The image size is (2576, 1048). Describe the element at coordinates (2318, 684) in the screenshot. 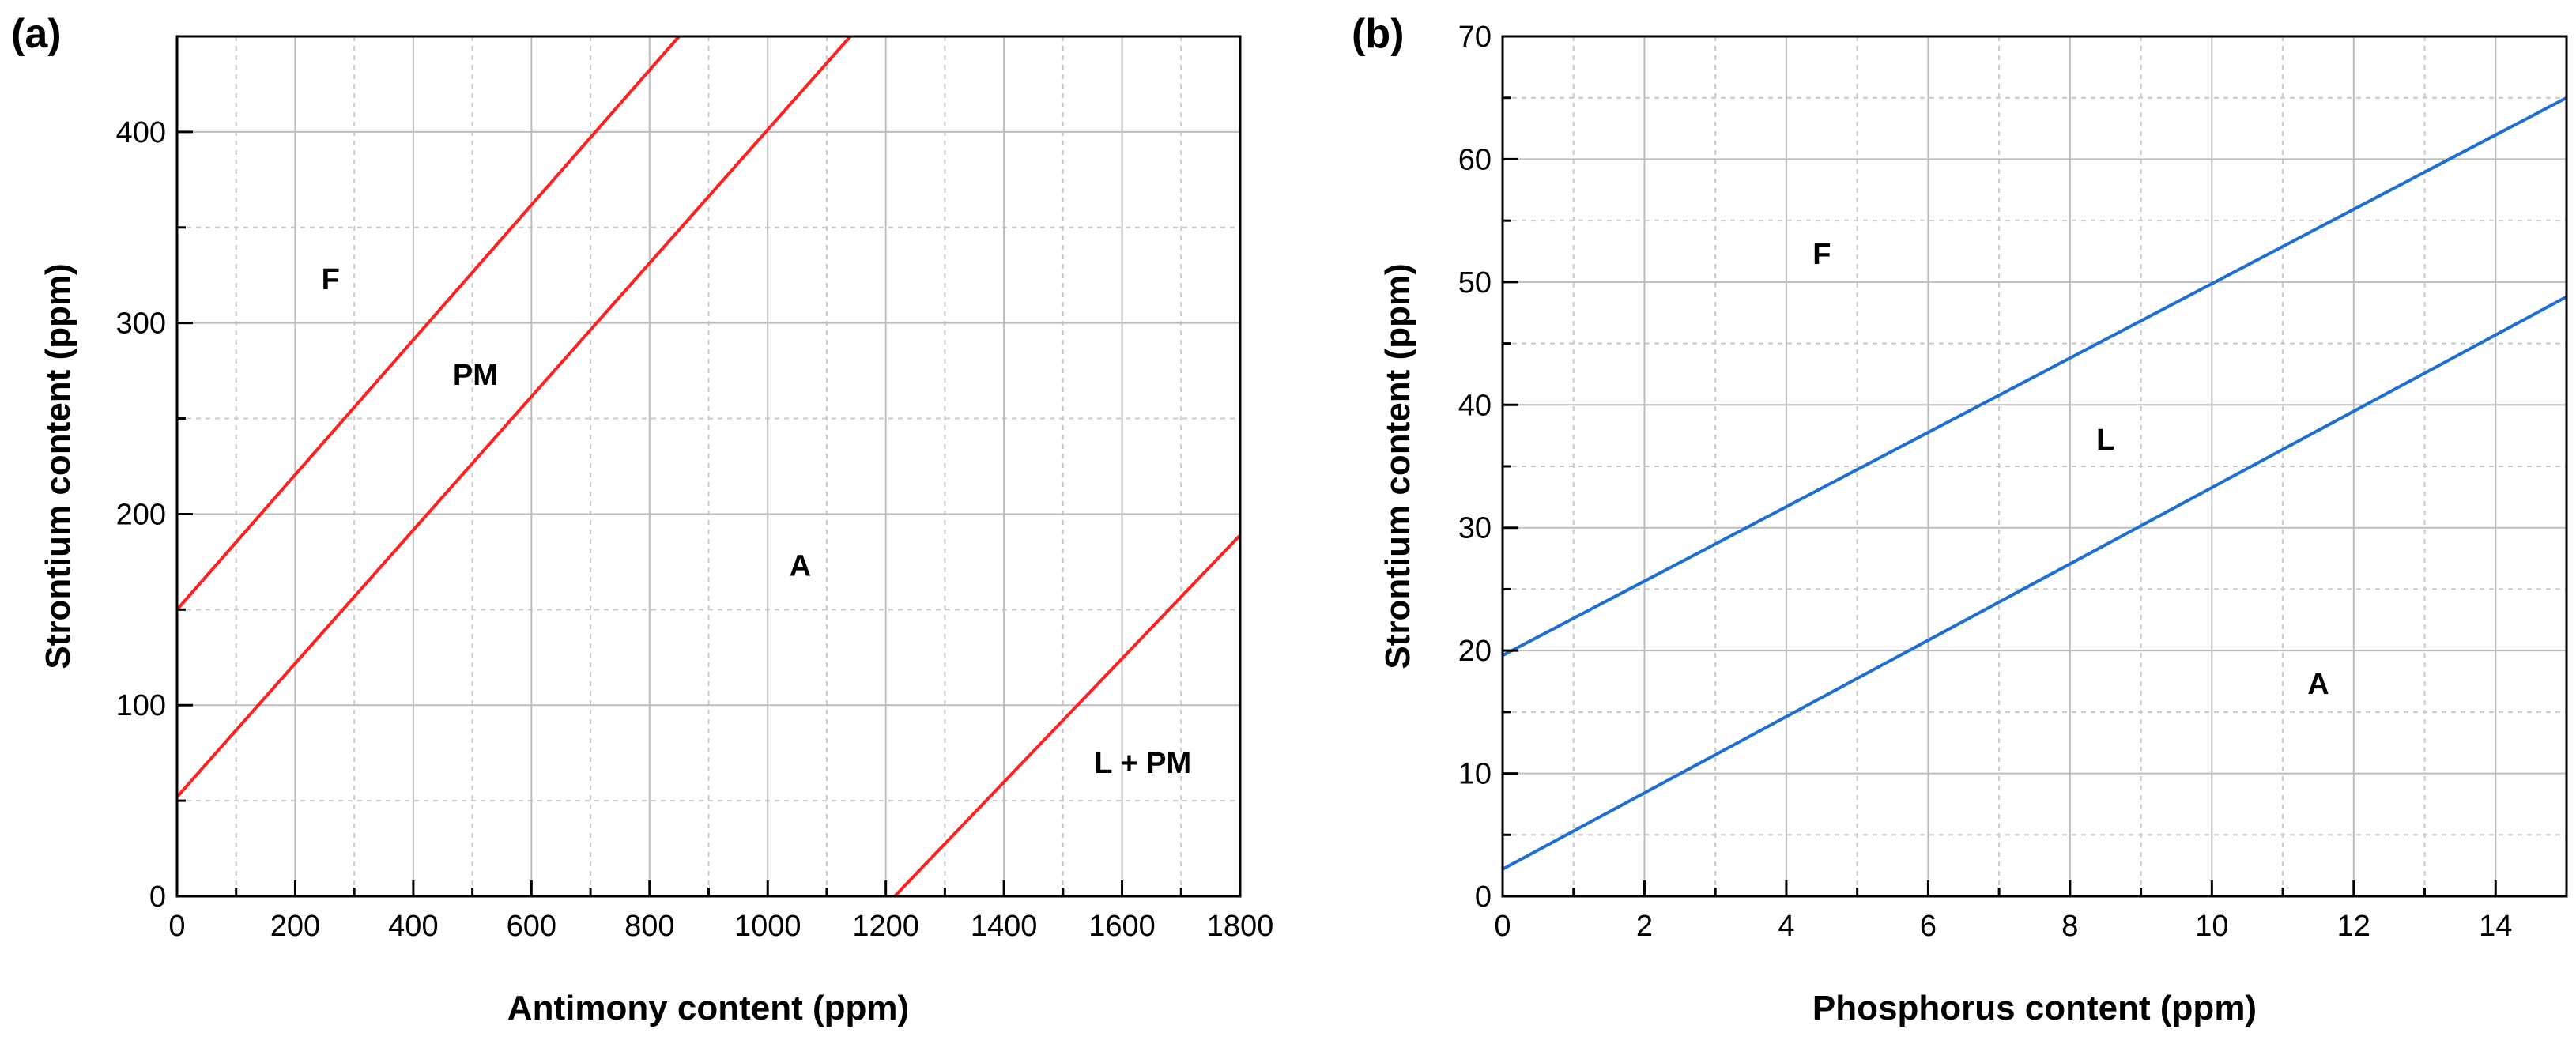

I see `panel-b-region-label: A` at that location.